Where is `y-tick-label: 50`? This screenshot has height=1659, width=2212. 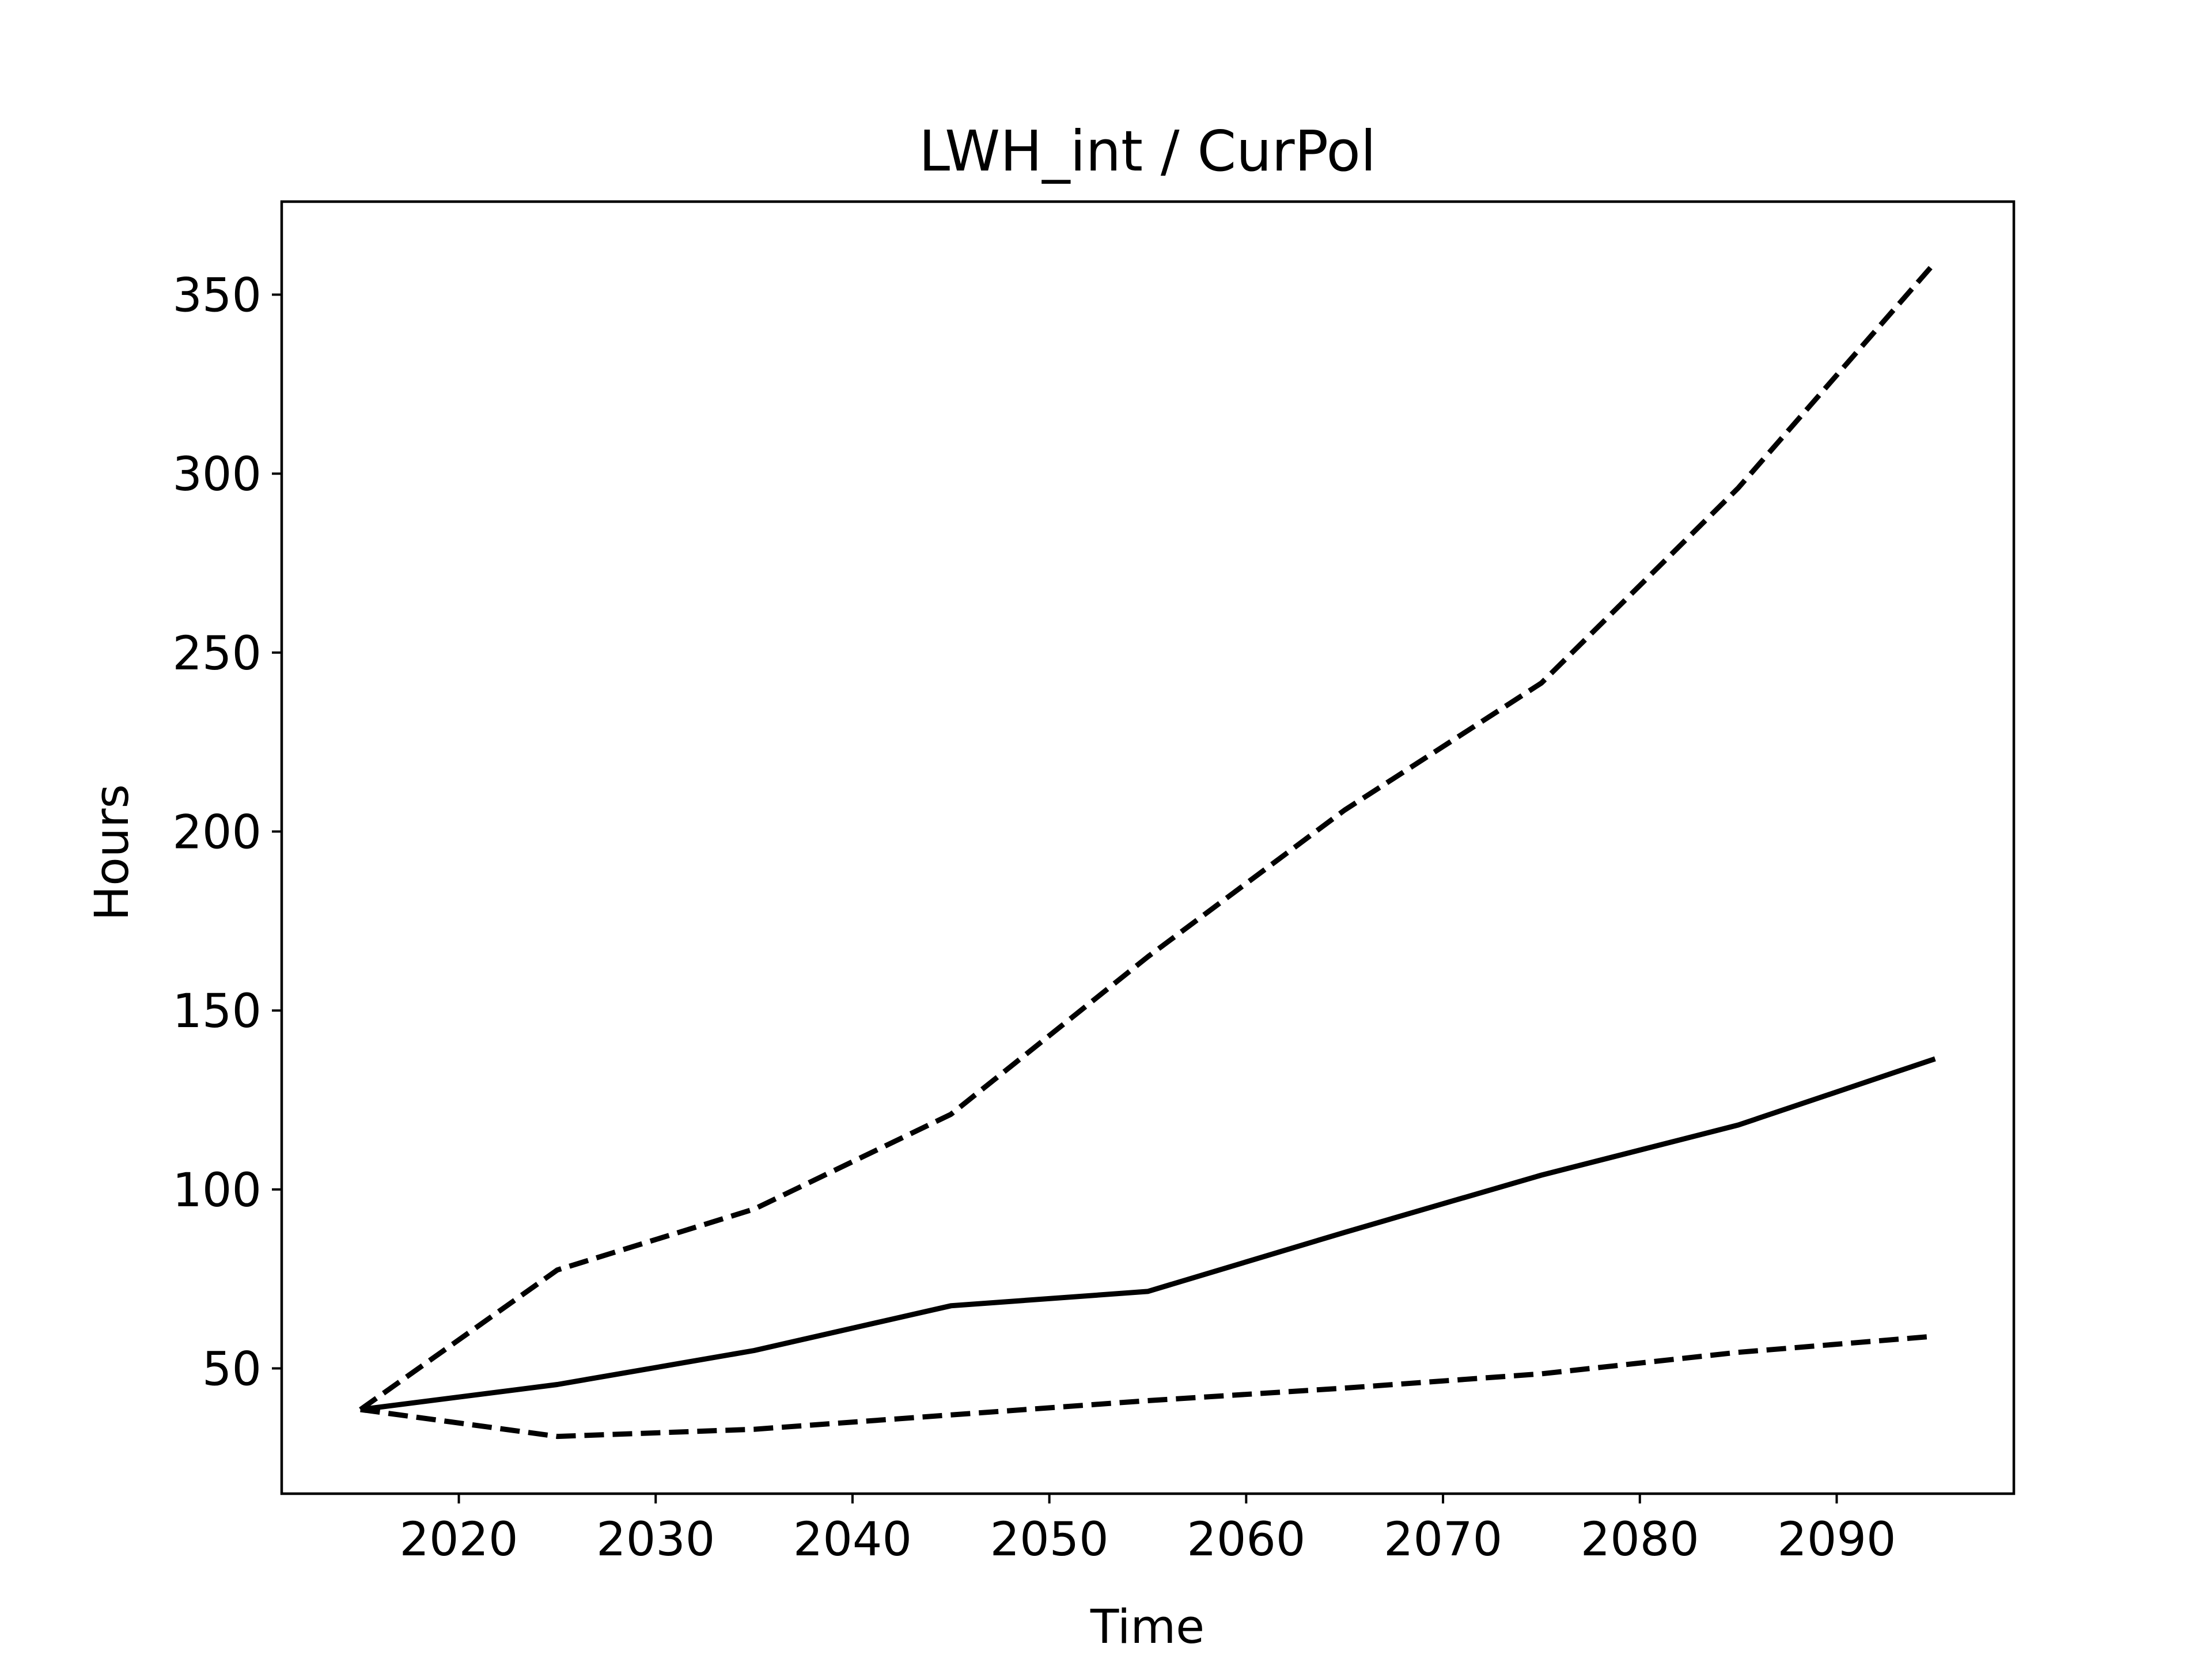
y-tick-label: 50 is located at coordinates (232, 1370).